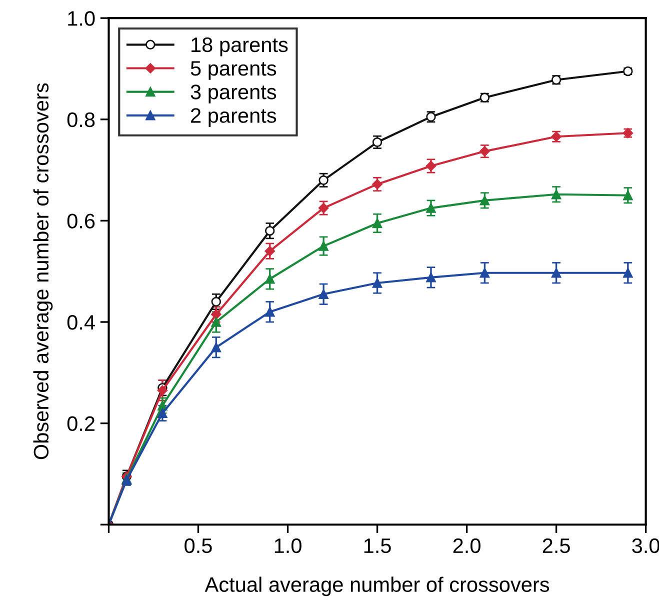 The image size is (659, 603). Describe the element at coordinates (233, 70) in the screenshot. I see `legend-label: 5 parents` at that location.